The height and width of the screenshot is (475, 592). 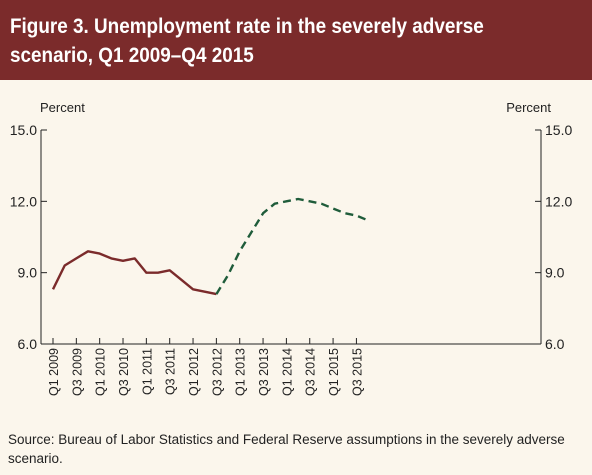 What do you see at coordinates (528, 107) in the screenshot?
I see `y-axis-label-right: Percent` at bounding box center [528, 107].